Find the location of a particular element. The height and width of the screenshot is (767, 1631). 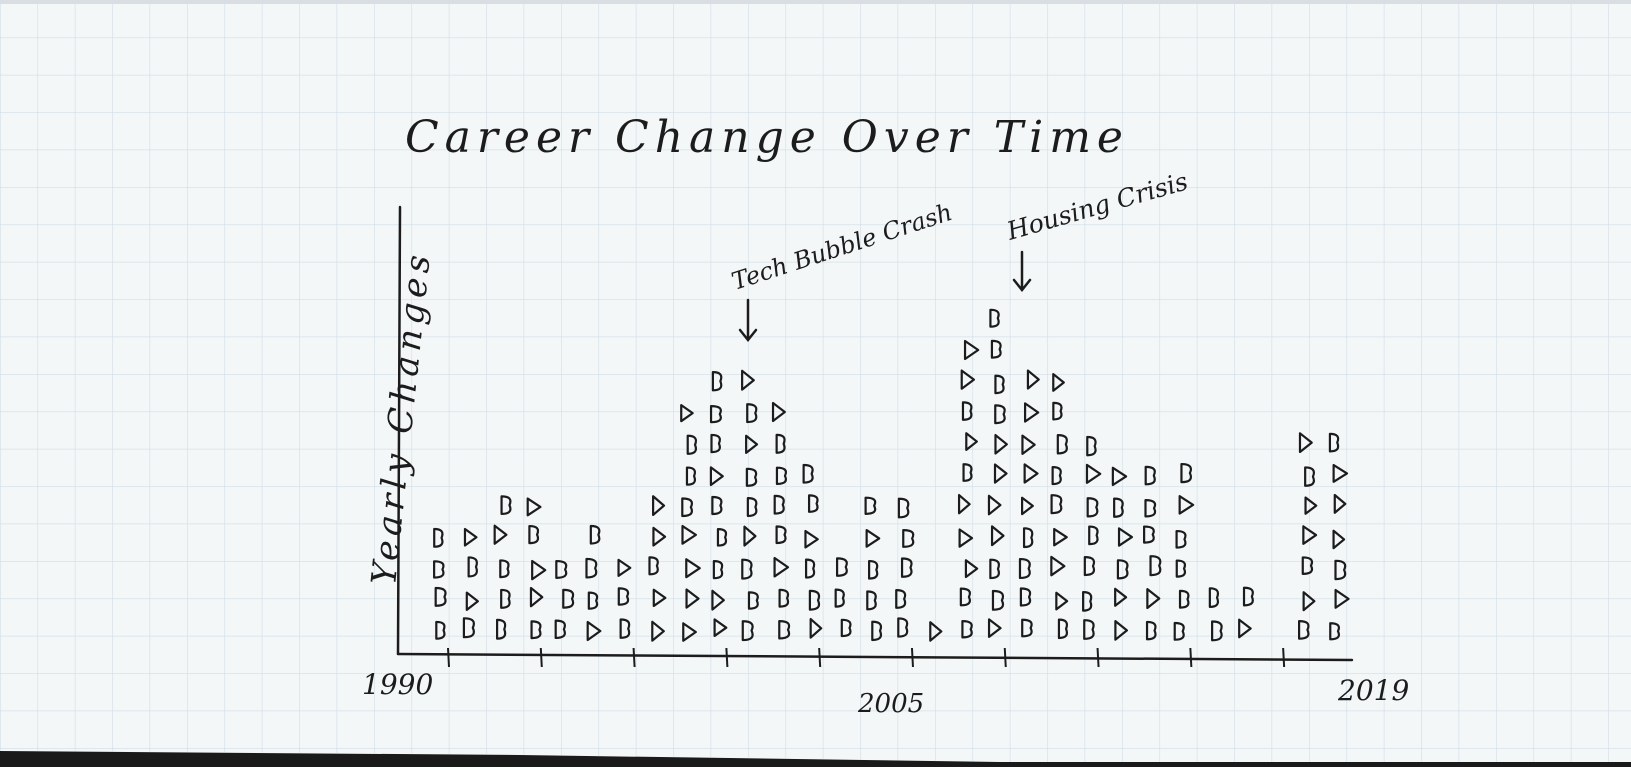

x-tick-2008 is located at coordinates (1005, 657).